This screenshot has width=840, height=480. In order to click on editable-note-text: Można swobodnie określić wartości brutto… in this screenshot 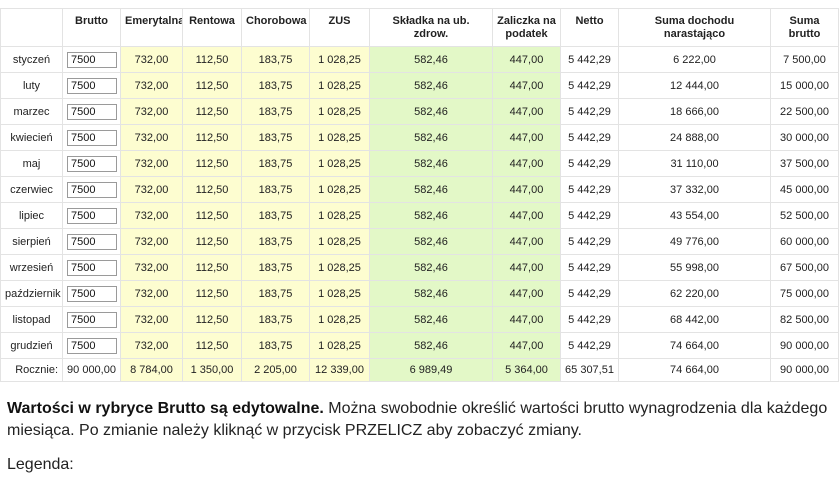, I will do `click(417, 419)`.